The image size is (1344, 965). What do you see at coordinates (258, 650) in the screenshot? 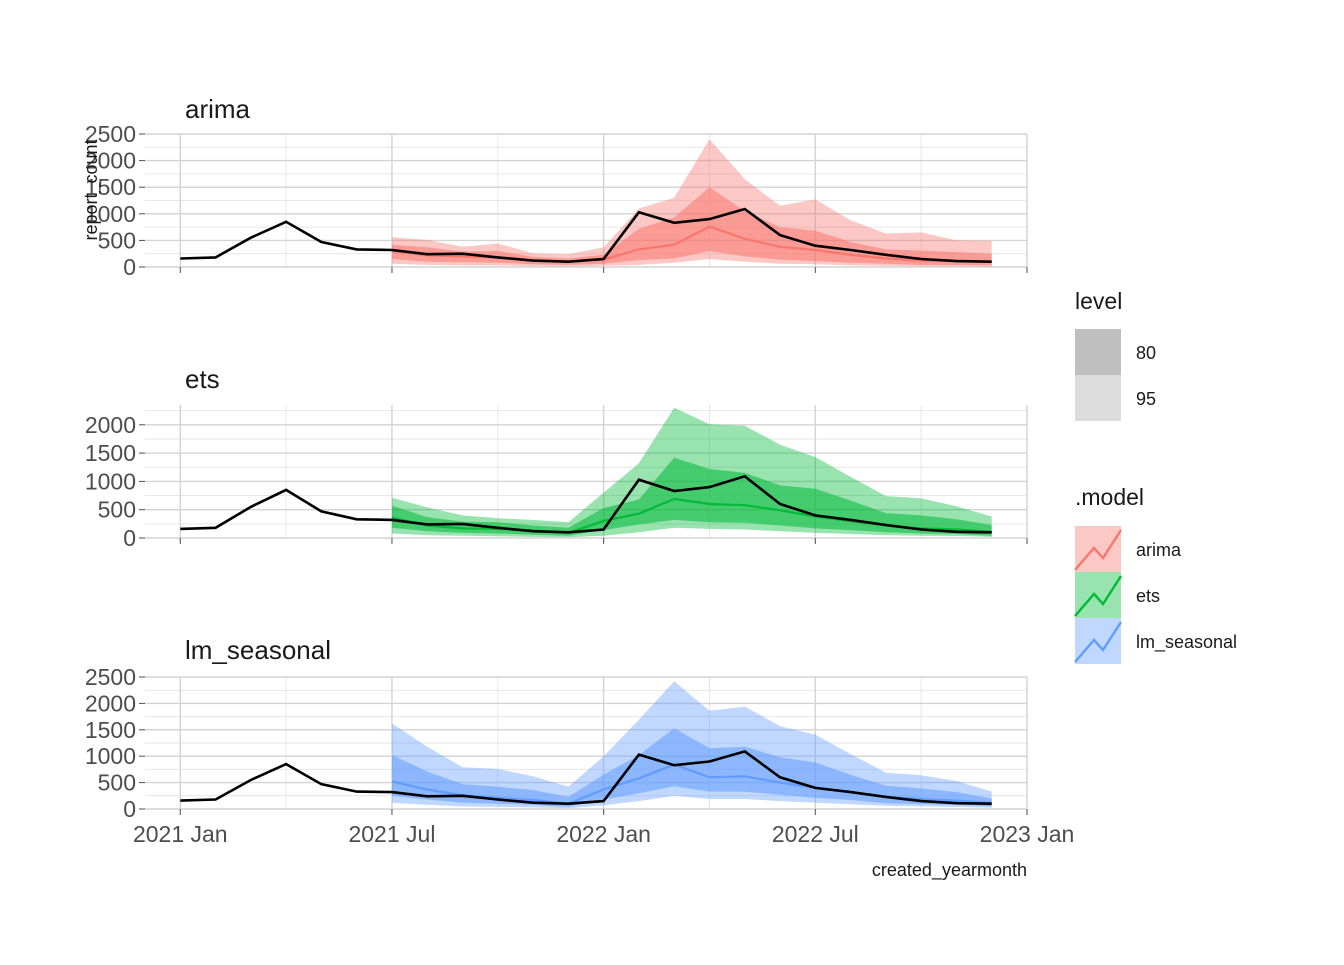
I see `panel-title-lm_seasonal: lm_seasonal` at bounding box center [258, 650].